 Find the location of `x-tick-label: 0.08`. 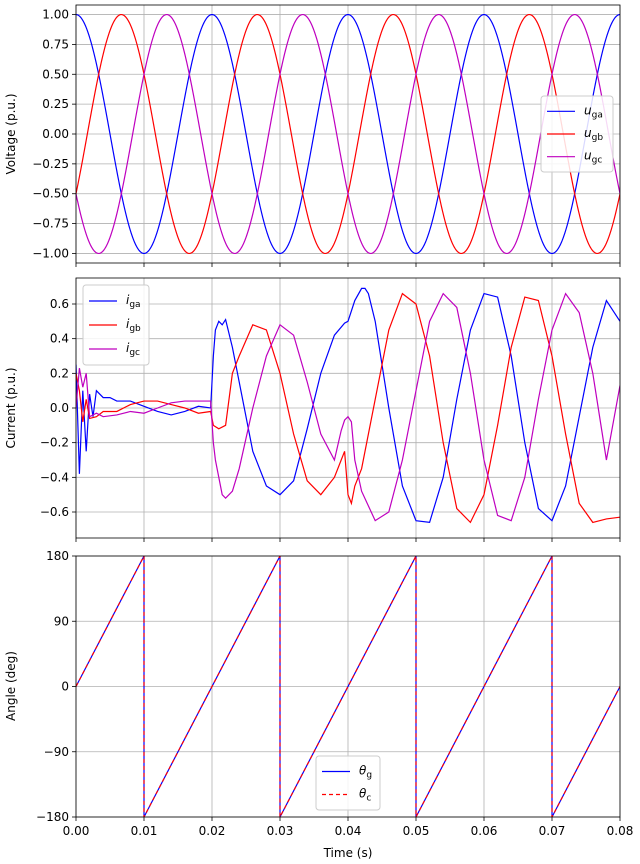

x-tick-label: 0.08 is located at coordinates (620, 831).